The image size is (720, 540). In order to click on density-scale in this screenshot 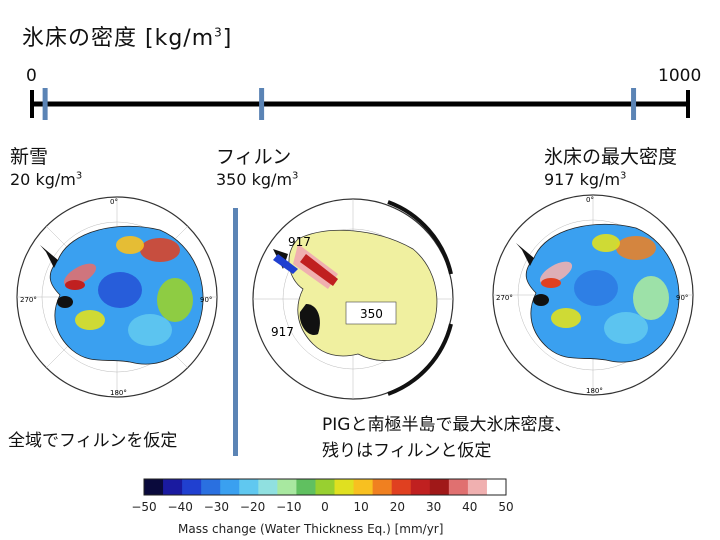, I will do `click(360, 104)`.